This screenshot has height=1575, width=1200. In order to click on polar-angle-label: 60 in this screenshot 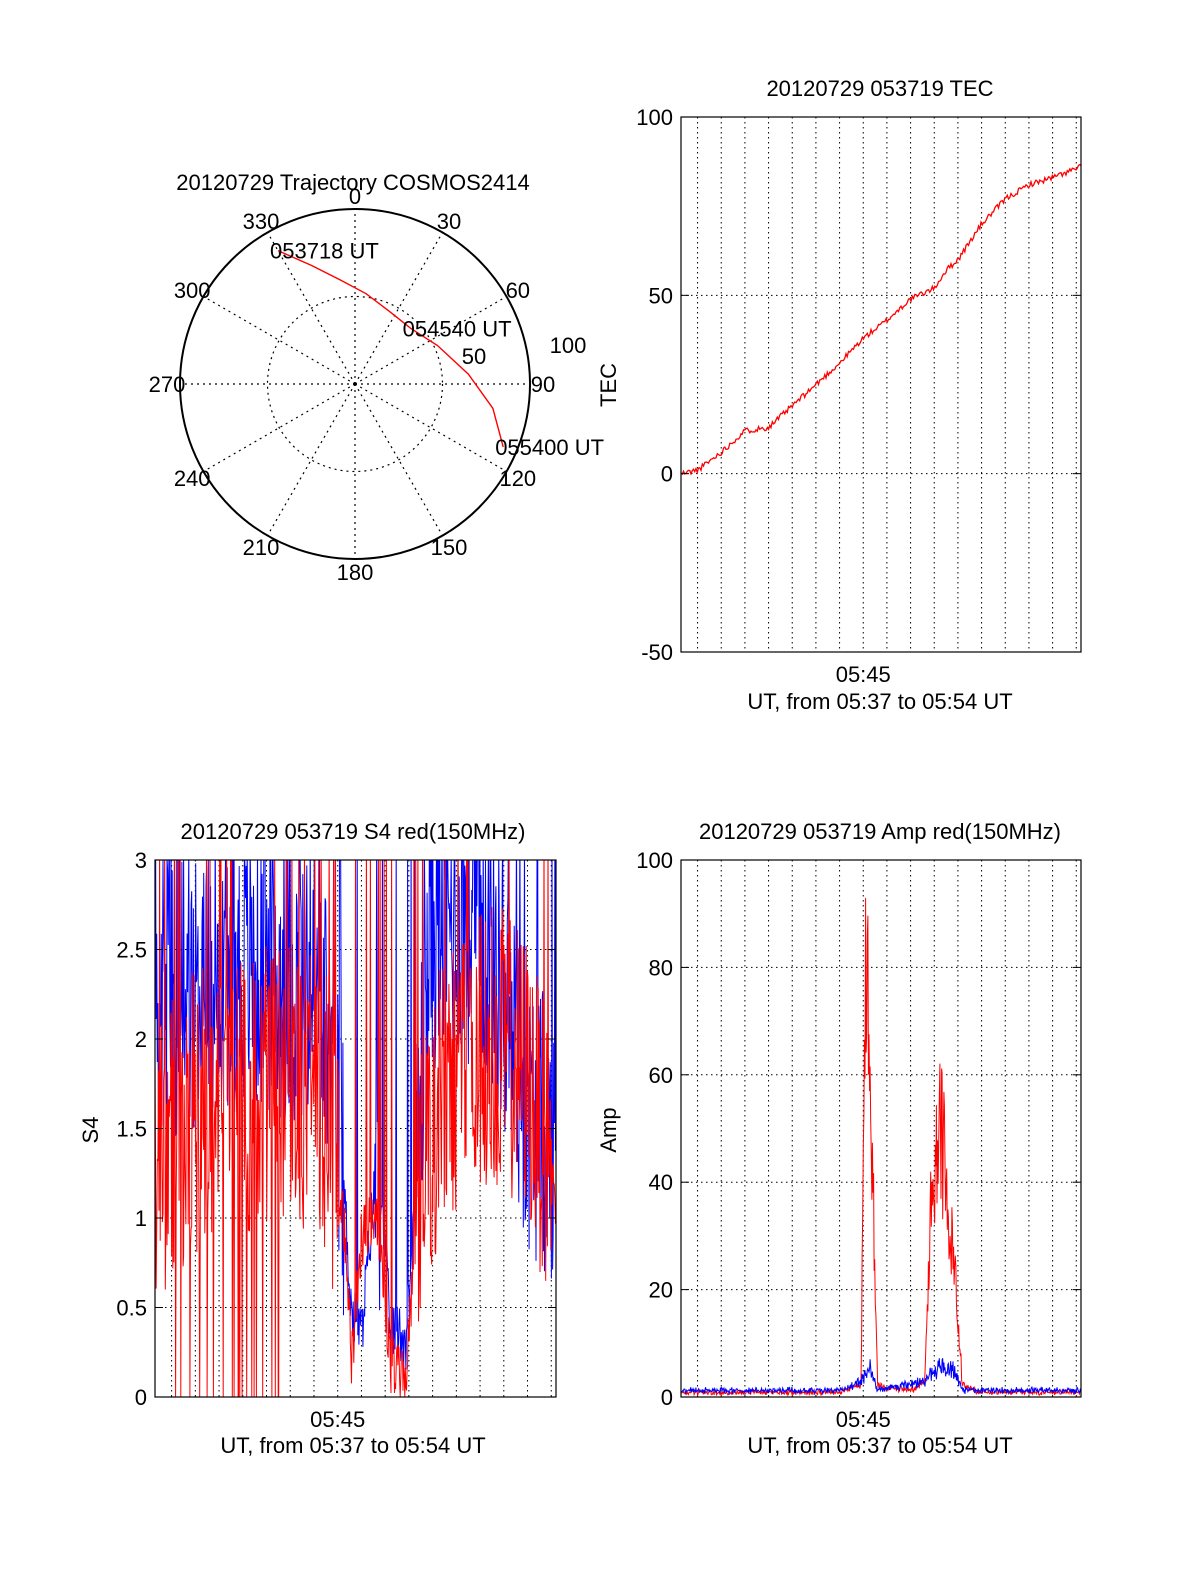, I will do `click(518, 290)`.